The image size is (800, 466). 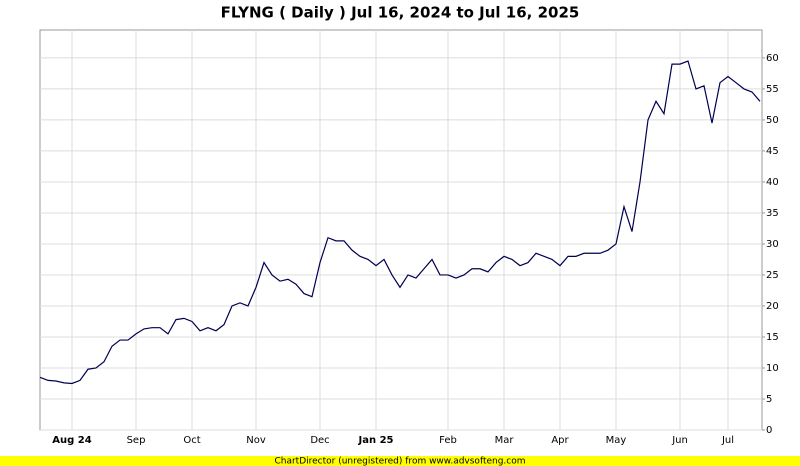 I want to click on y-tick-label: 55, so click(x=772, y=89).